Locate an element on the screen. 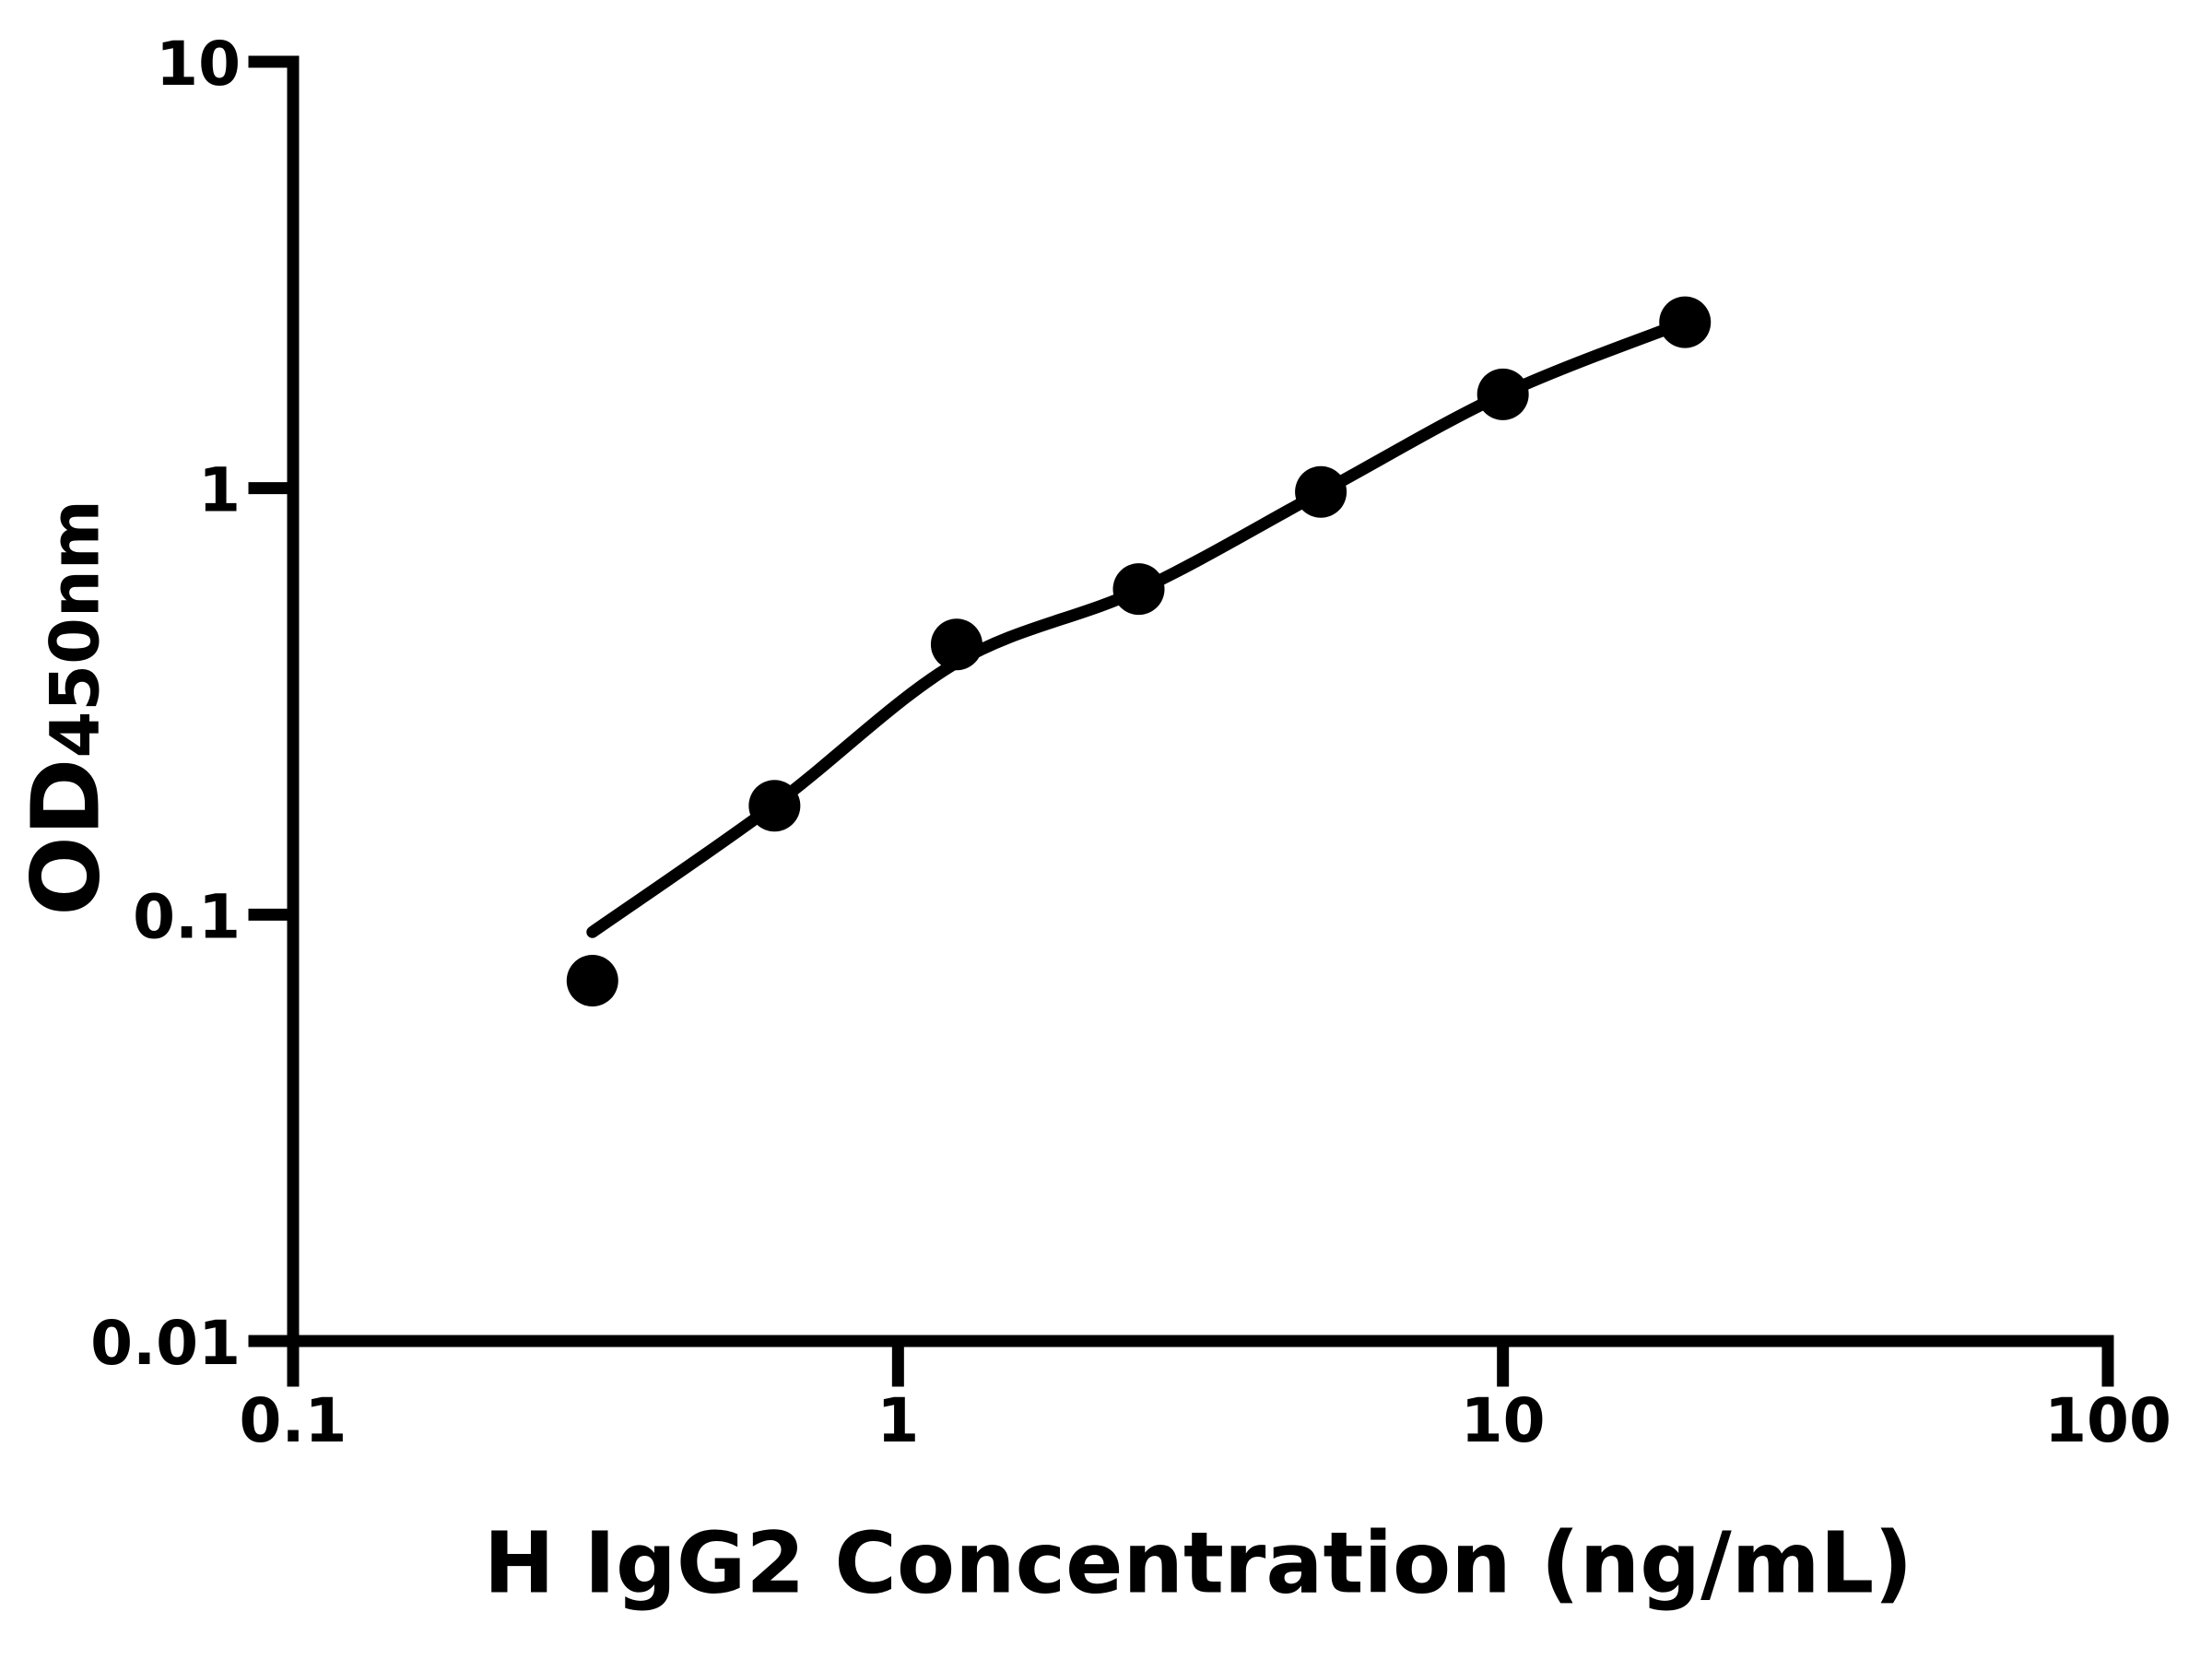 Image resolution: width=2212 pixels, height=1659 pixels. y-tick-label-10: 10 is located at coordinates (198, 64).